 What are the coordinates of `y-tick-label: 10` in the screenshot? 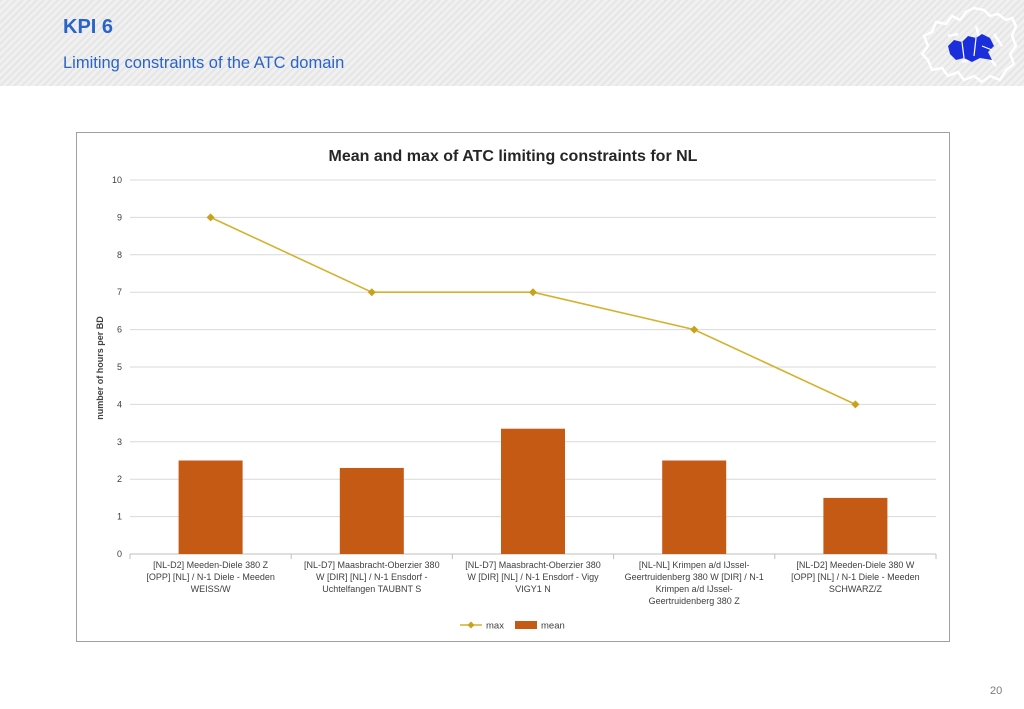 It's located at (117, 180).